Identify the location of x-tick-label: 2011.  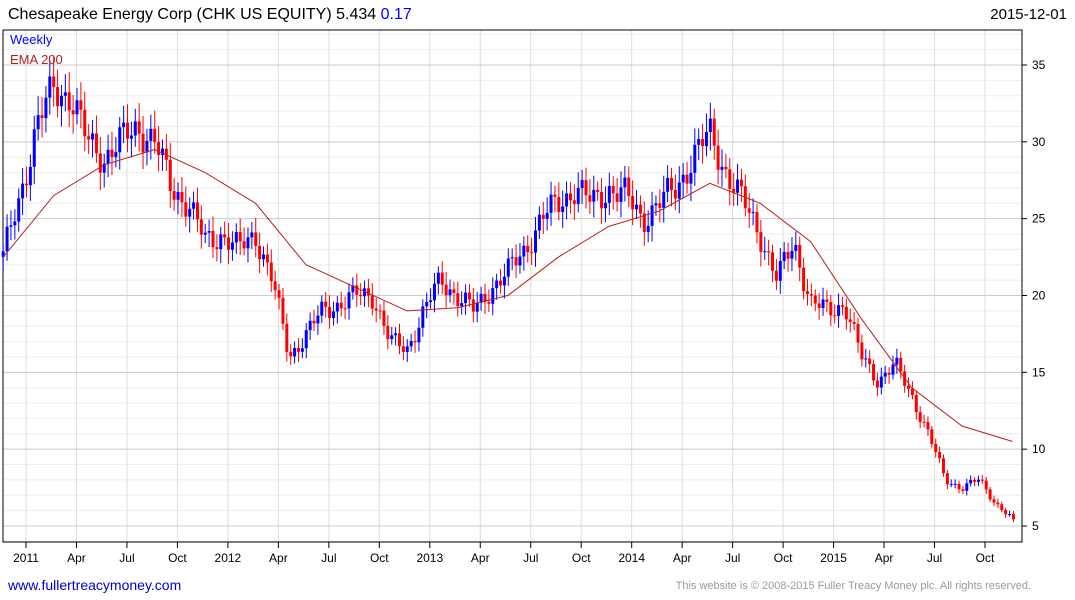
(26, 558).